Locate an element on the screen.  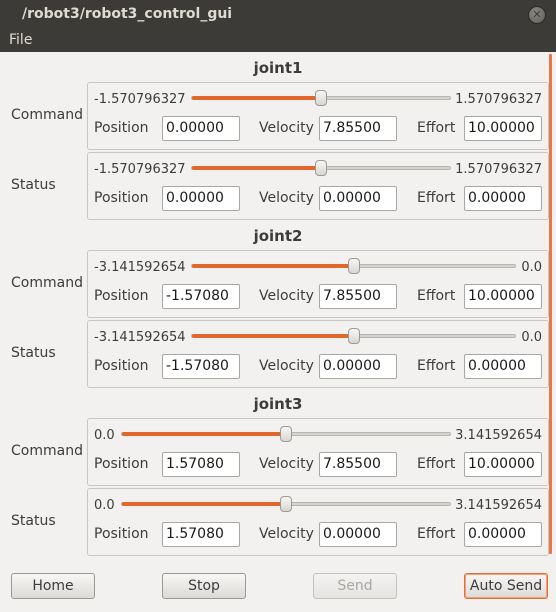
joint3-command-velocity-label: Velocity is located at coordinates (286, 464).